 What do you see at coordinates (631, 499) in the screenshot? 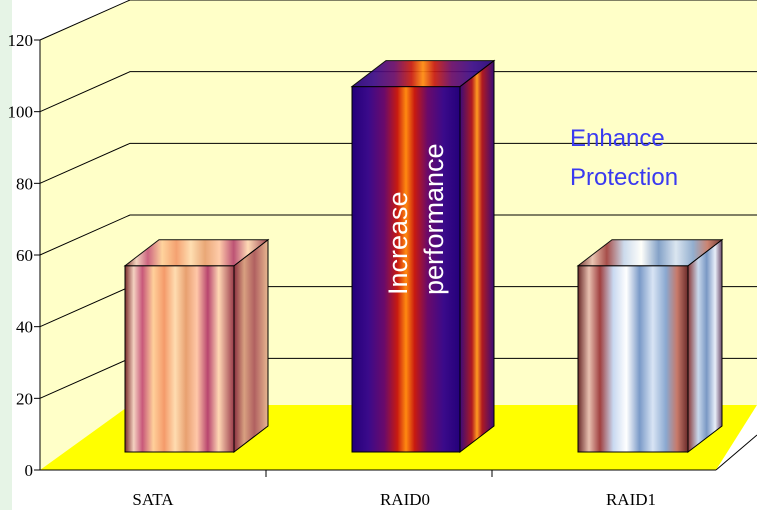
I see `x-category-label: RAID1` at bounding box center [631, 499].